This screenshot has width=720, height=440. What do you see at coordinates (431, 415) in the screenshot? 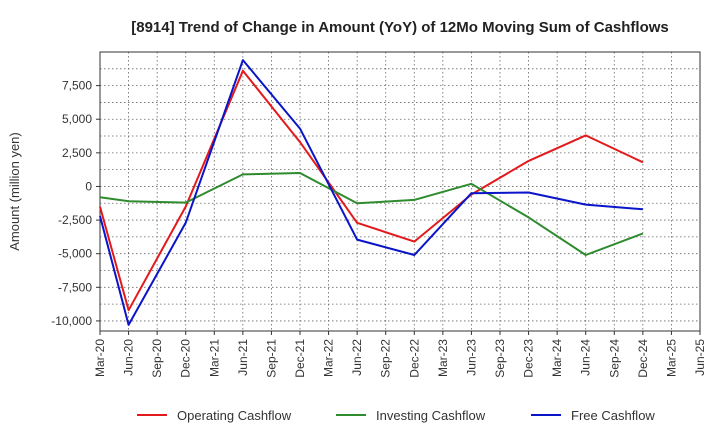
I see `legend-label: Investing Cashflow` at bounding box center [431, 415].